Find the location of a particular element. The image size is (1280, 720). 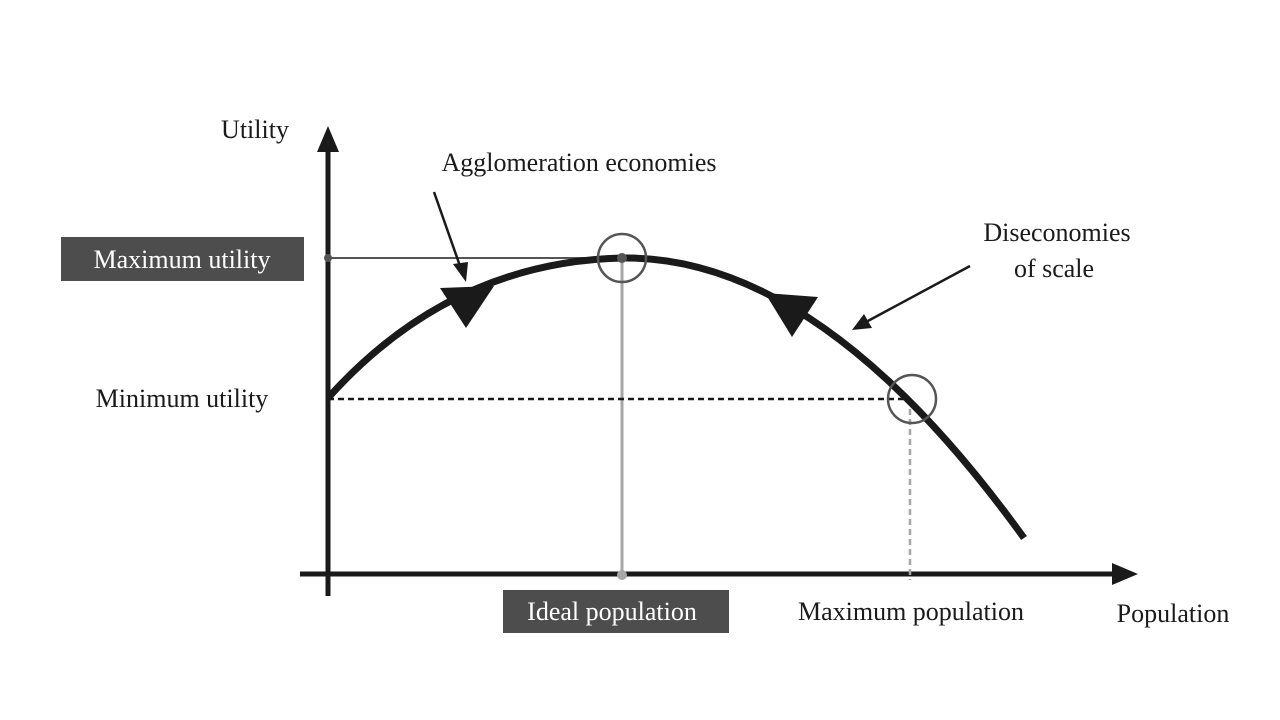

diseconomies-label-line2: of scale is located at coordinates (1054, 268).